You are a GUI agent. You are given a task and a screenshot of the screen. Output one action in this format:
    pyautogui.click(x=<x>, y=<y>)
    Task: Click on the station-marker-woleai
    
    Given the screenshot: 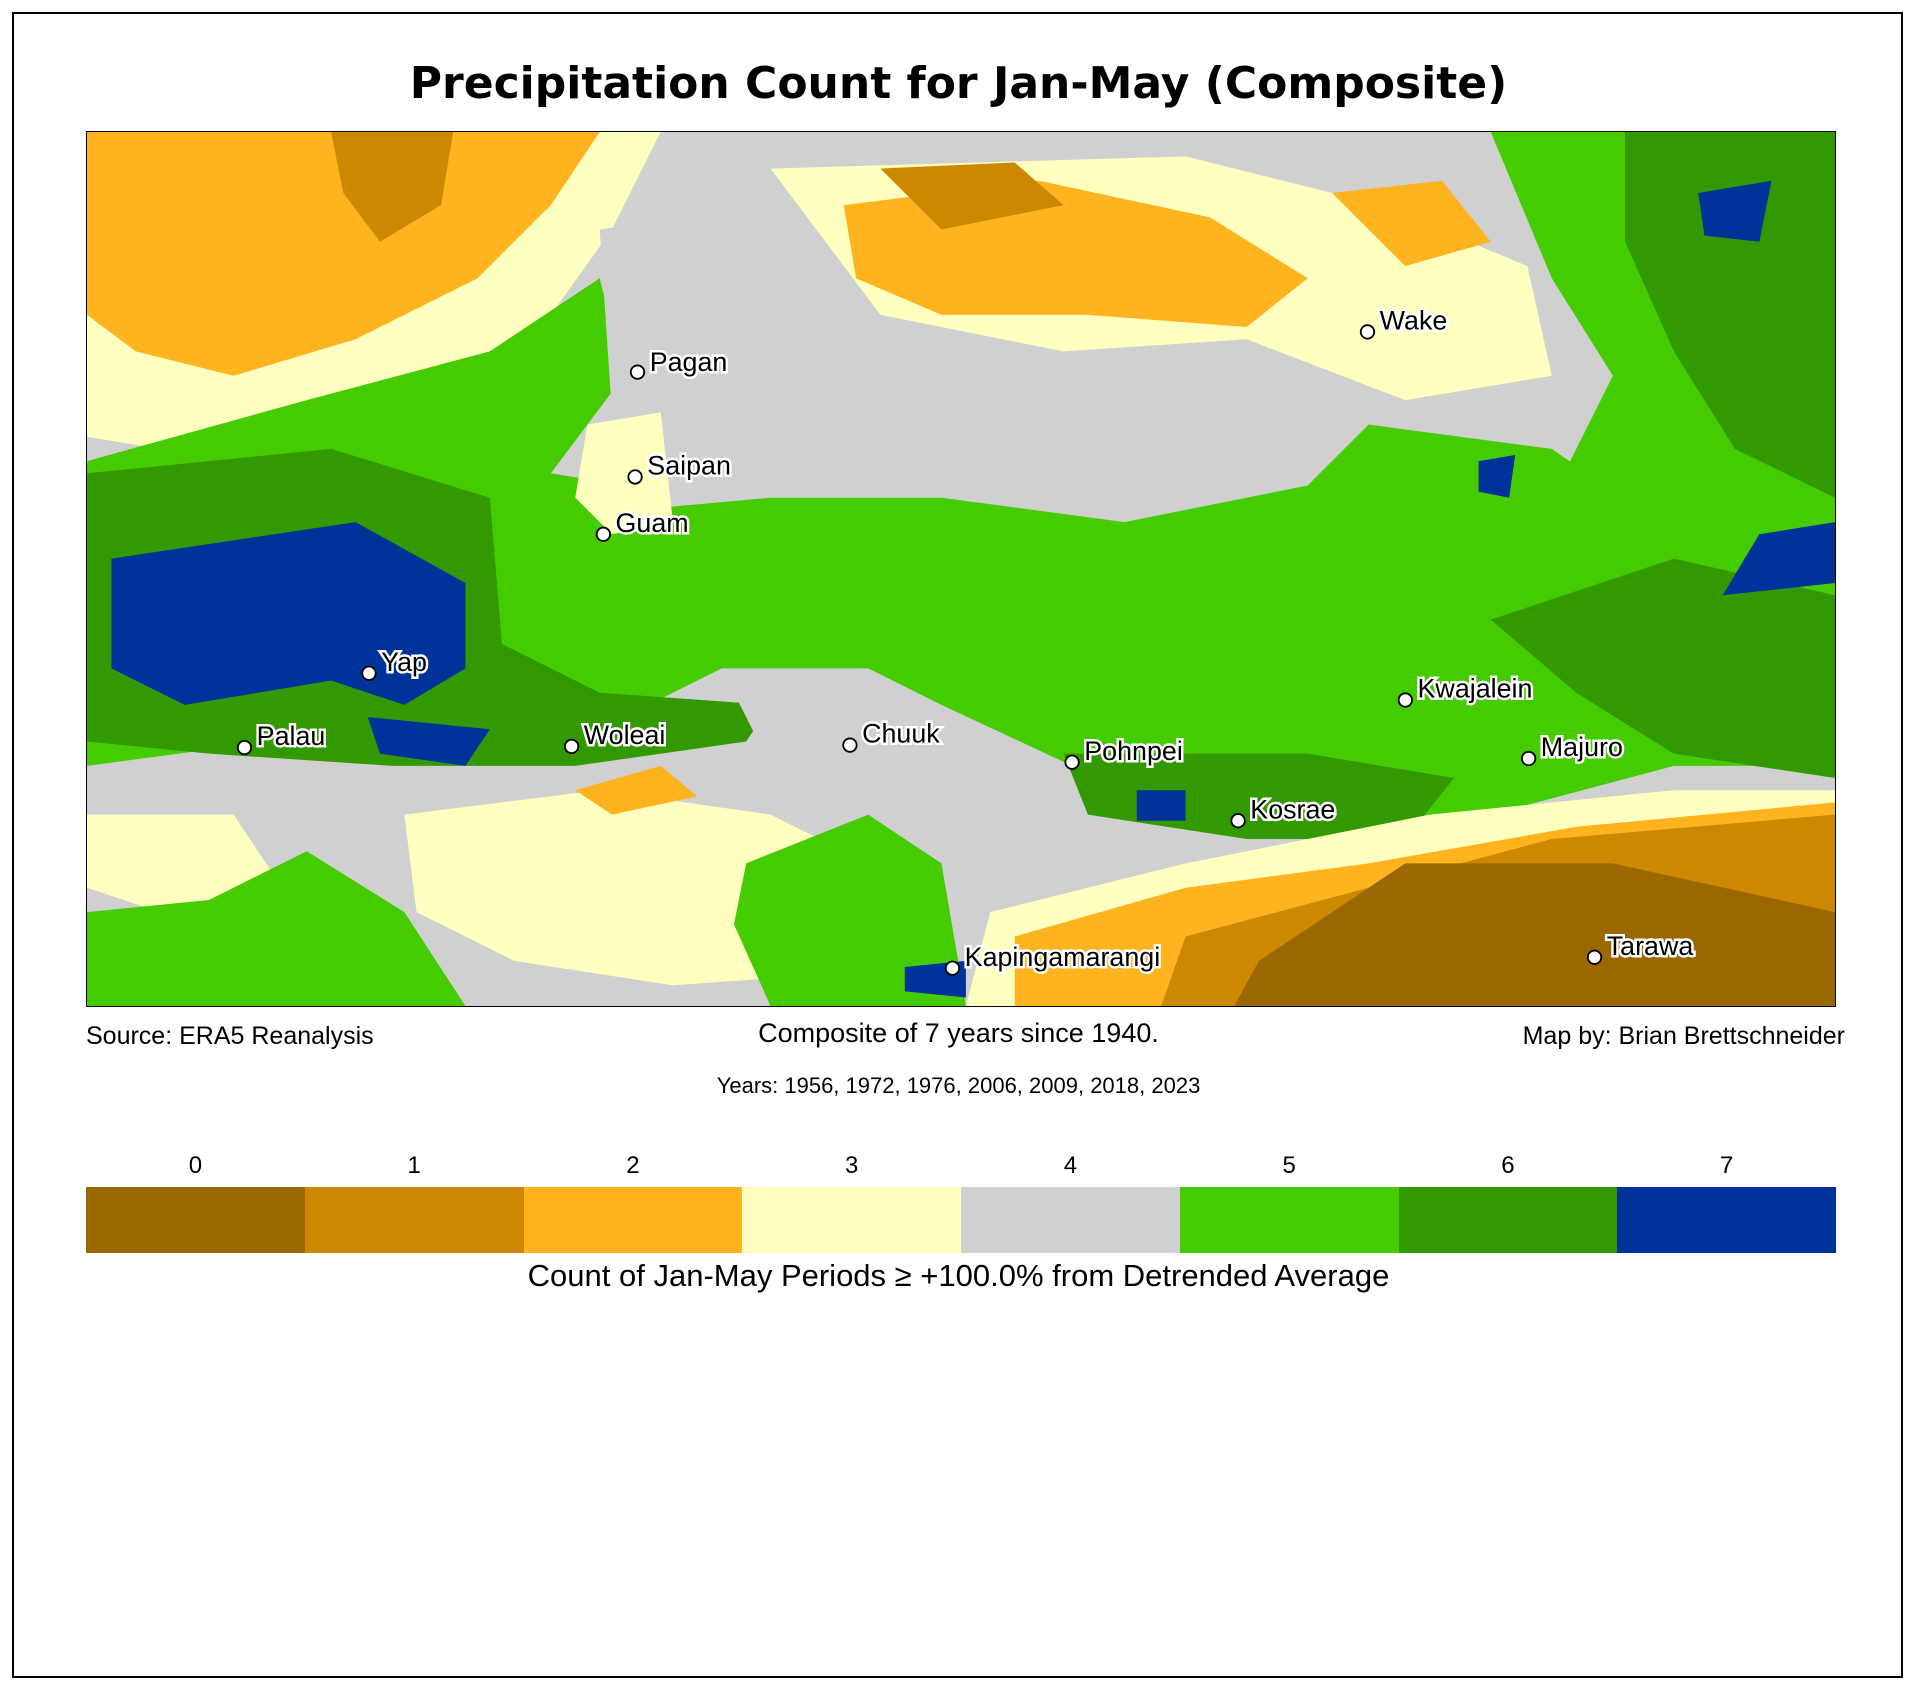 What is the action you would take?
    pyautogui.click(x=571, y=746)
    